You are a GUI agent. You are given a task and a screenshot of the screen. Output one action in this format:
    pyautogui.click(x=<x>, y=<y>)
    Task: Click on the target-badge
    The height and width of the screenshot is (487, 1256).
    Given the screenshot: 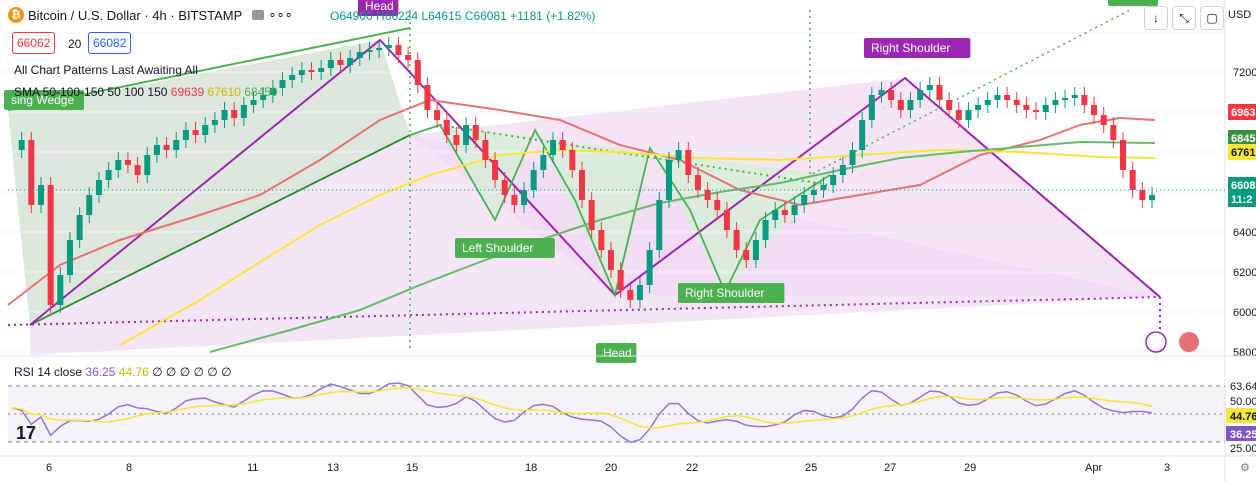 What is the action you would take?
    pyautogui.click(x=1133, y=3)
    